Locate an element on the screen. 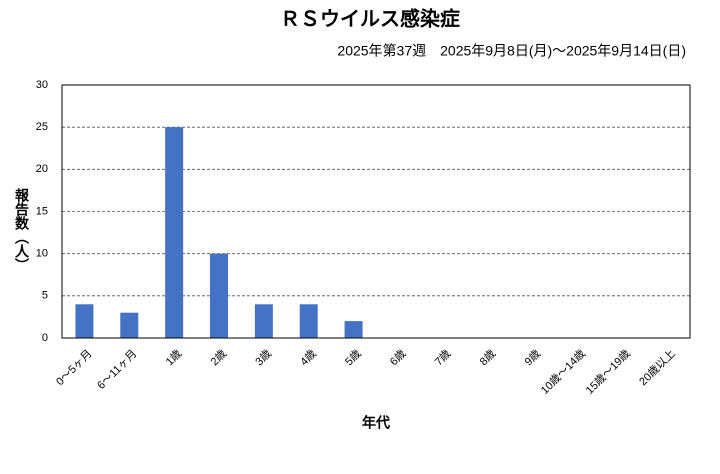  x-tick-label: 6歳 is located at coordinates (397, 357).